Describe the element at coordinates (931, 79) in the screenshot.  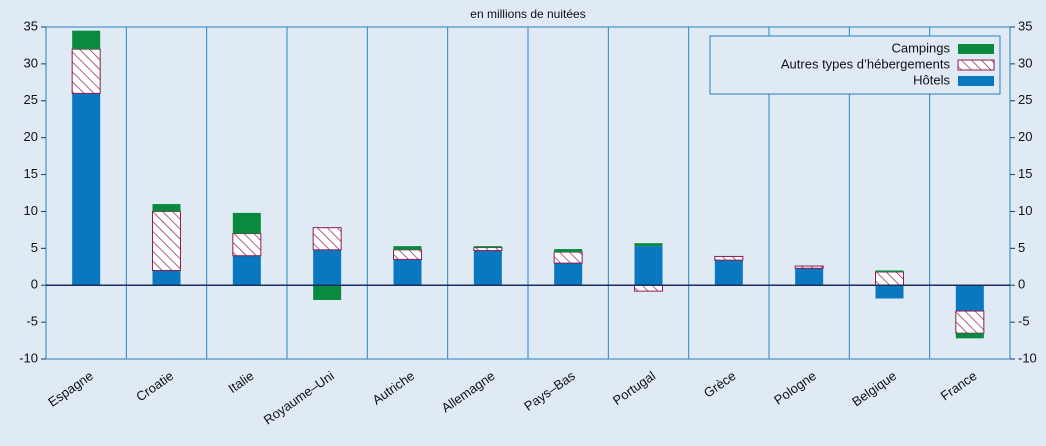
I see `legend-label: Hôtels` at that location.